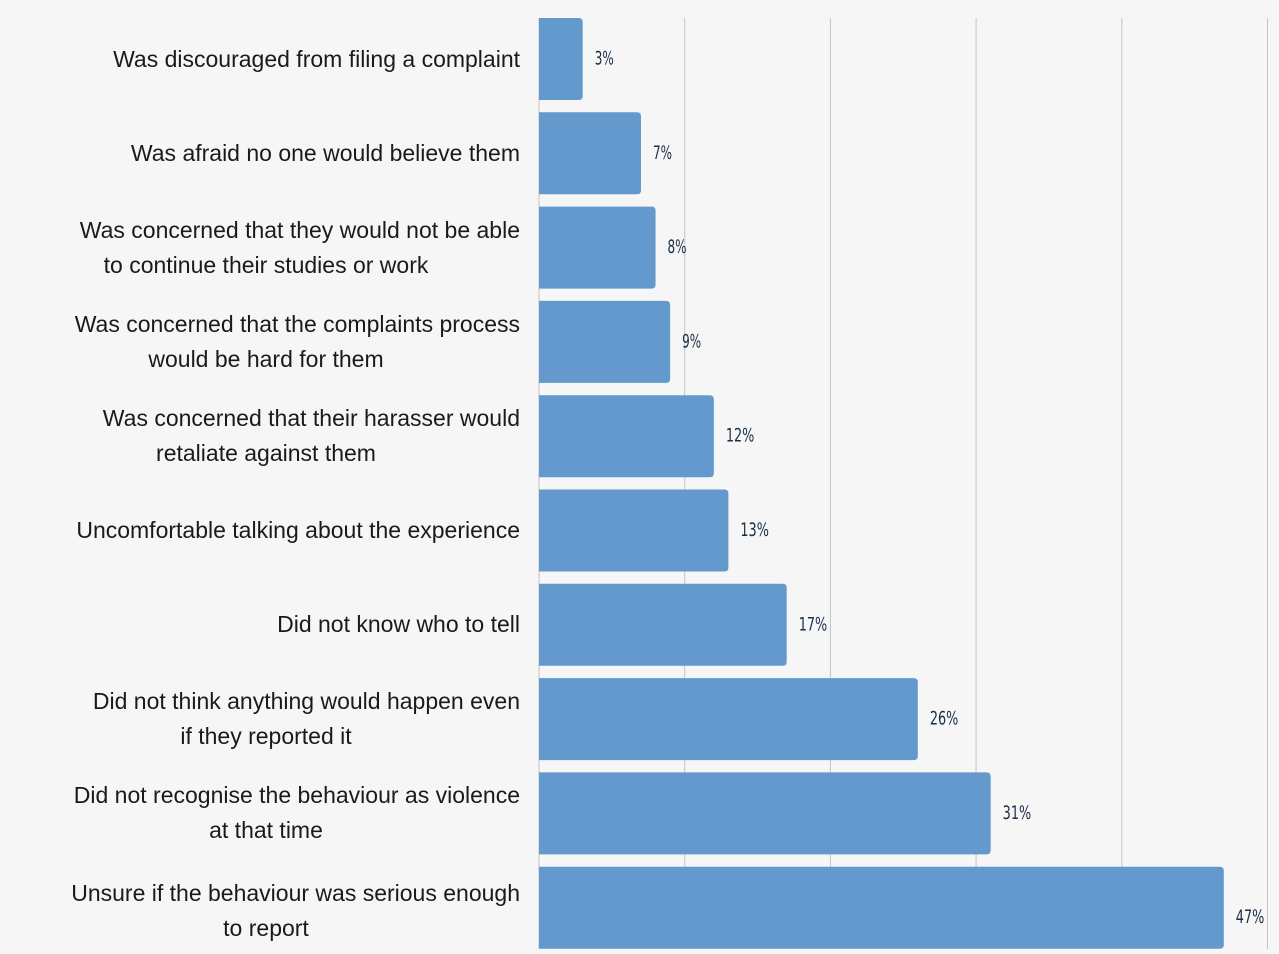  What do you see at coordinates (311, 418) in the screenshot?
I see `category-label-line: Was concerned that their harasser would` at bounding box center [311, 418].